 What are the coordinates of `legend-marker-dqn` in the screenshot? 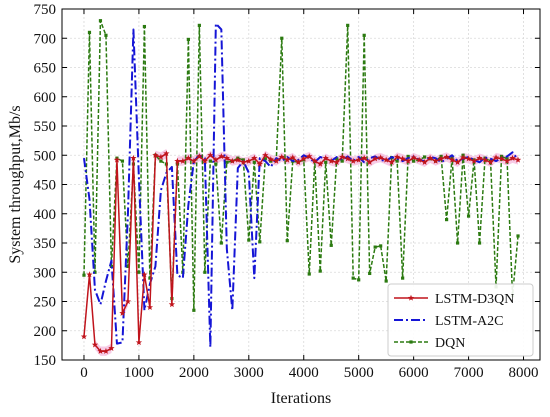 It's located at (411, 342).